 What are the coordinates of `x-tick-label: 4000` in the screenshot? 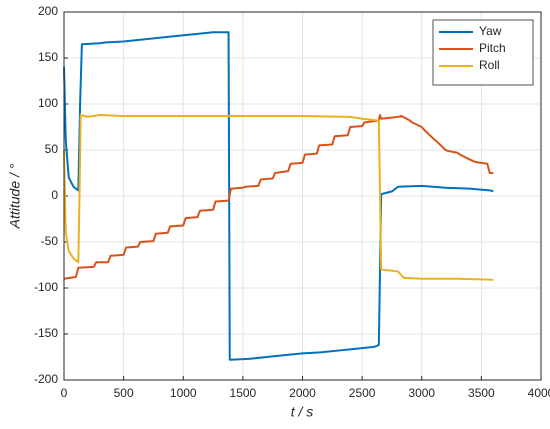 It's located at (539, 393).